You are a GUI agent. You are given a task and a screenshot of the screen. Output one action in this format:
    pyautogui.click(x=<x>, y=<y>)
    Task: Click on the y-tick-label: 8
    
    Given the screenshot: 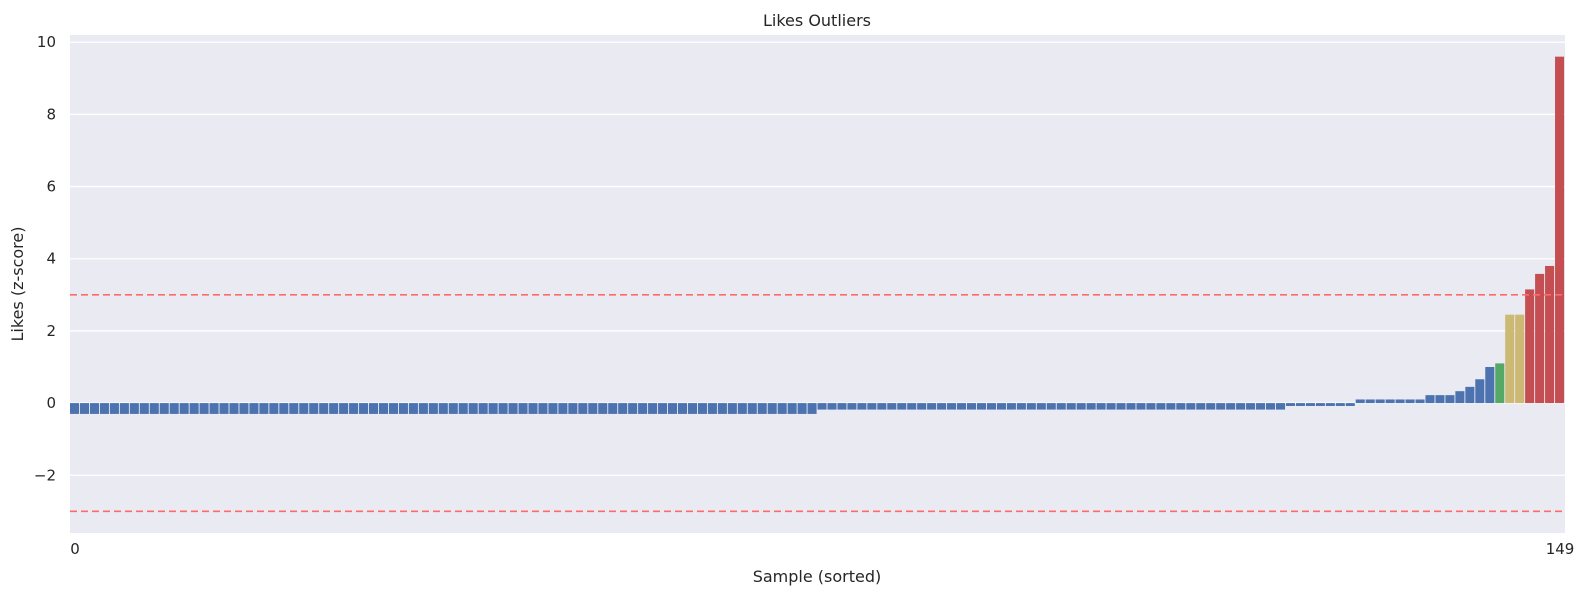 What is the action you would take?
    pyautogui.click(x=51, y=114)
    